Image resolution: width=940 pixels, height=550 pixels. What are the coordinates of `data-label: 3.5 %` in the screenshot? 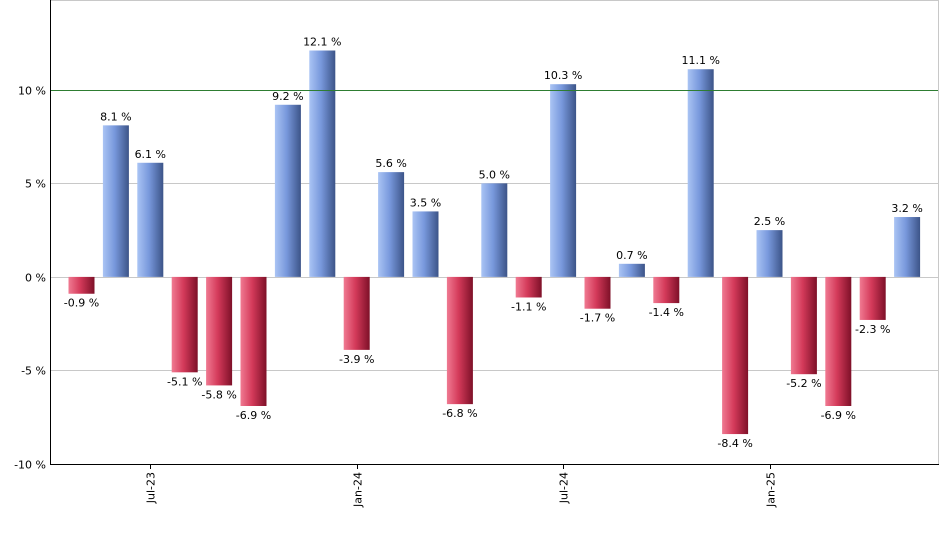 It's located at (425, 202).